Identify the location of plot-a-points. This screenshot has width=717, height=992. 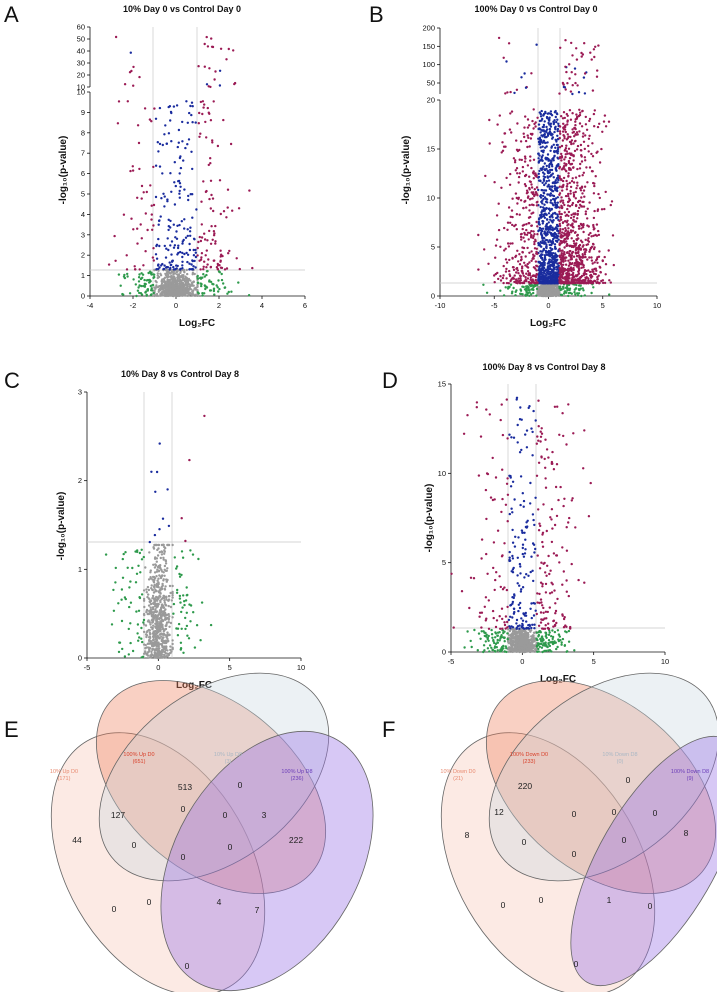
(180, 166).